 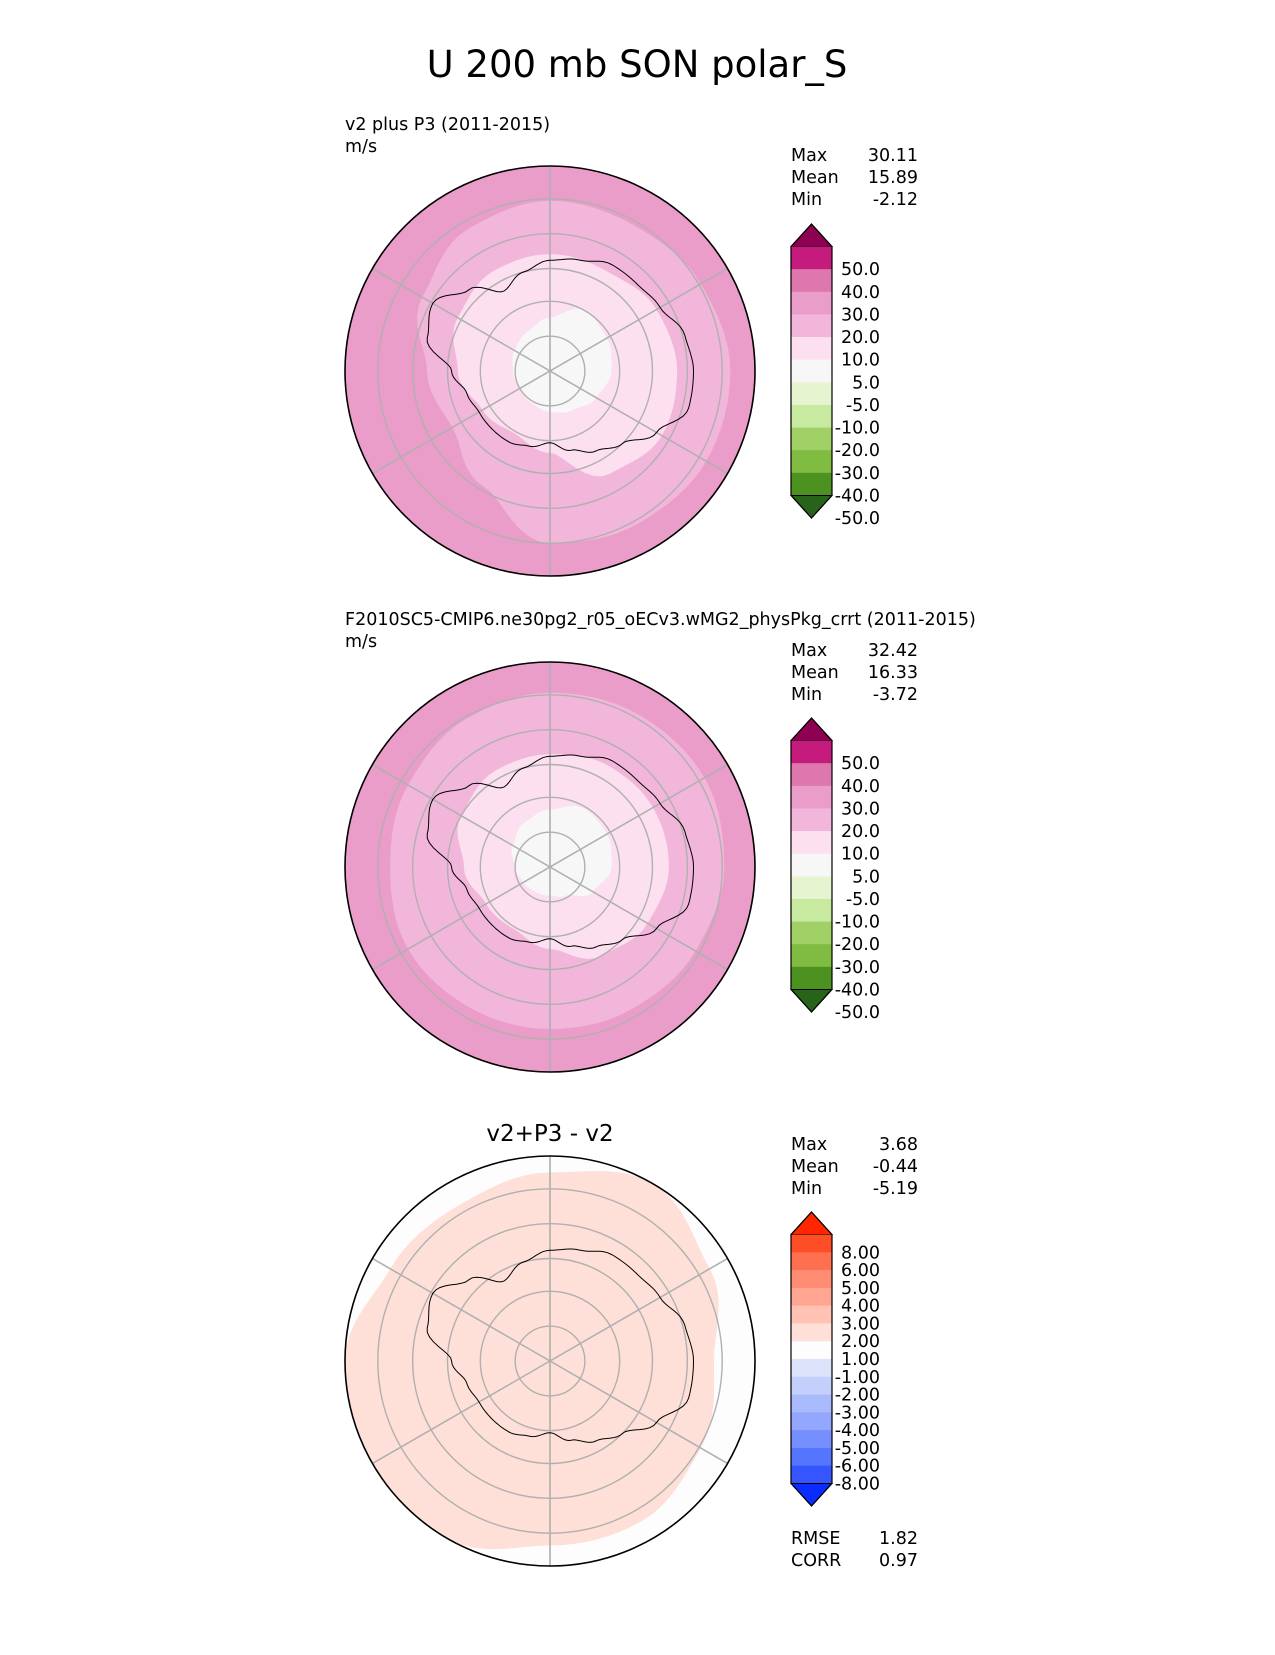 What do you see at coordinates (895, 695) in the screenshot?
I see `stat-min-value: -3.72` at bounding box center [895, 695].